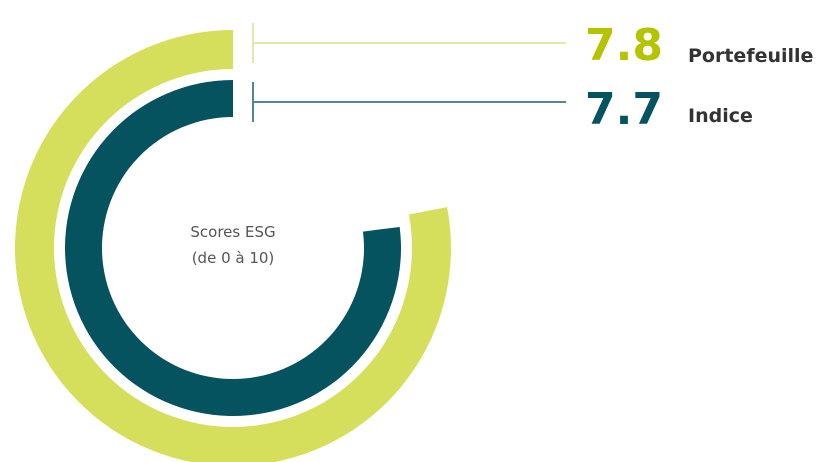 The width and height of the screenshot is (835, 462). I want to click on portfolio-score-label: Portefeuille, so click(750, 56).